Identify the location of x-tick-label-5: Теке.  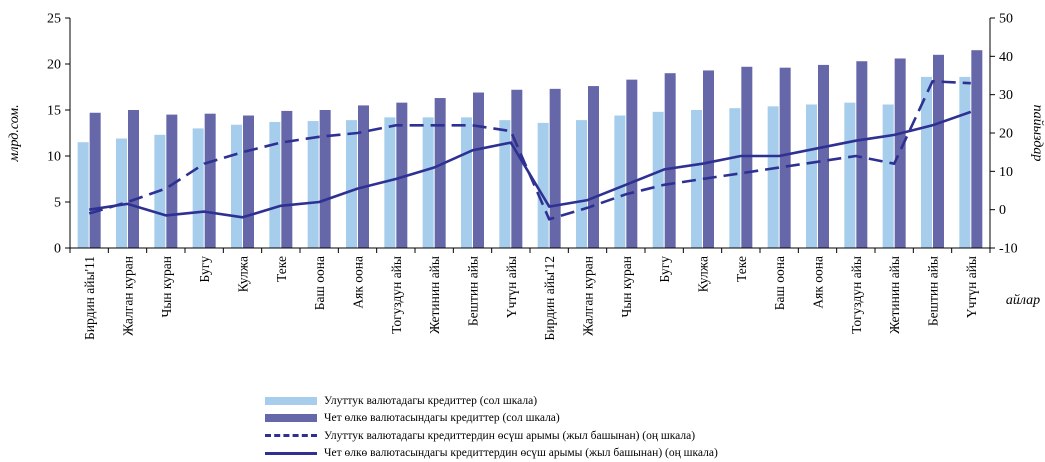
(281, 269).